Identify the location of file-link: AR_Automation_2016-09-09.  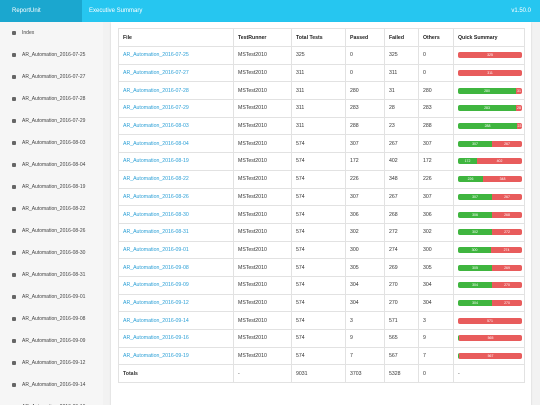
(176, 285).